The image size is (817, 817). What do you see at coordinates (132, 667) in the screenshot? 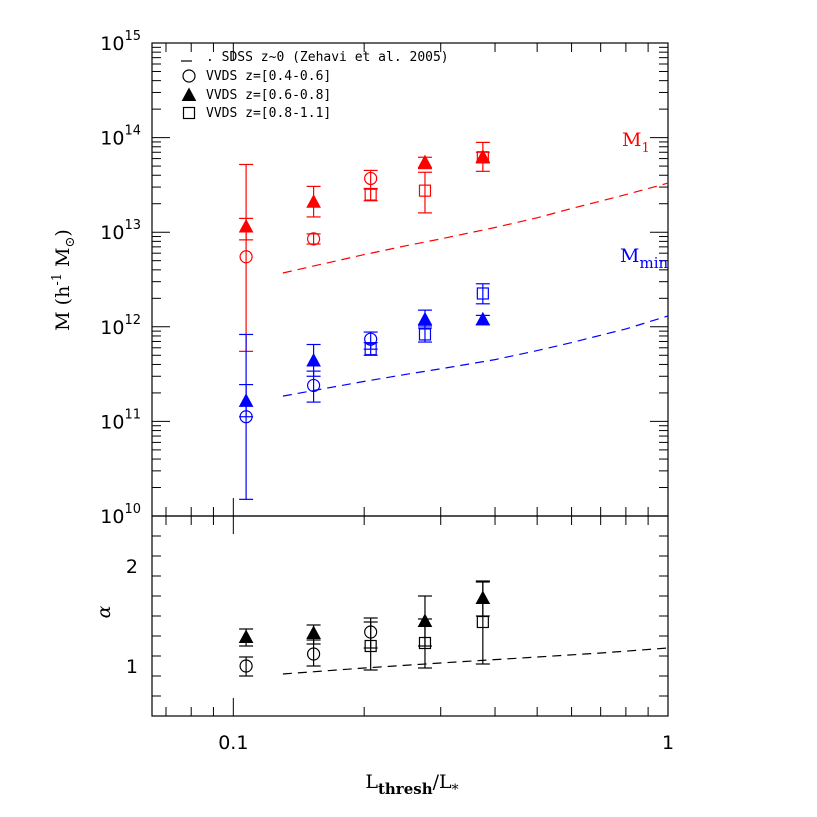
I see `alpha-y-tick-label: 1` at bounding box center [132, 667].